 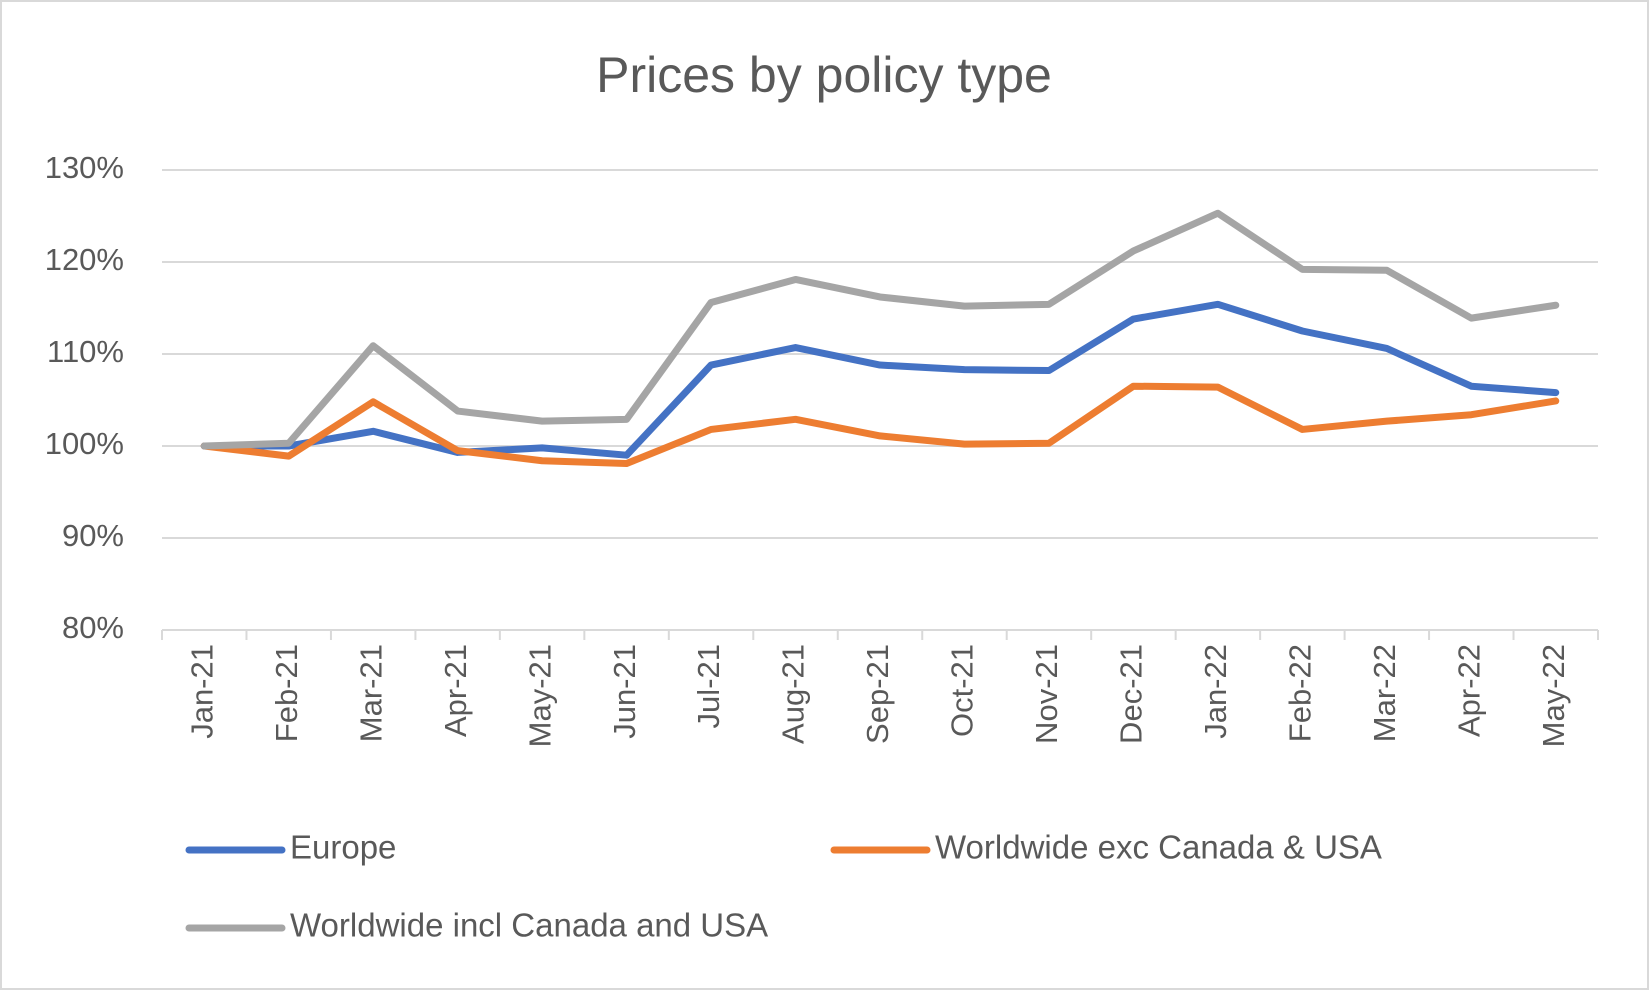 I want to click on legend-label: Europe, so click(x=343, y=847).